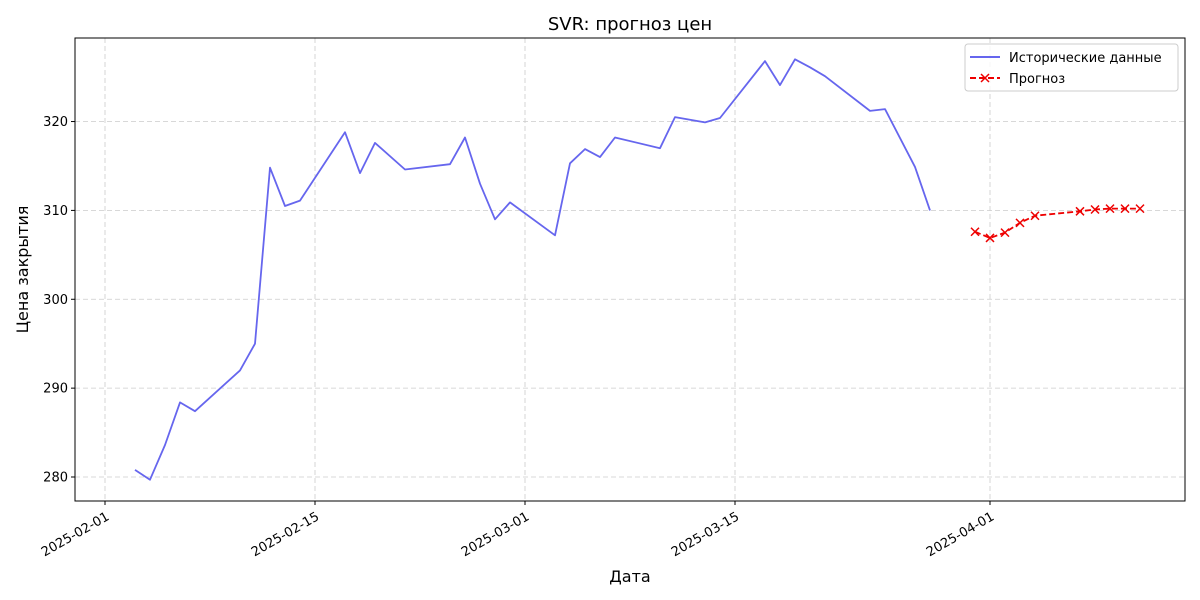  Describe the element at coordinates (22, 270) in the screenshot. I see `y-axis-title: Цена закрытия` at that location.